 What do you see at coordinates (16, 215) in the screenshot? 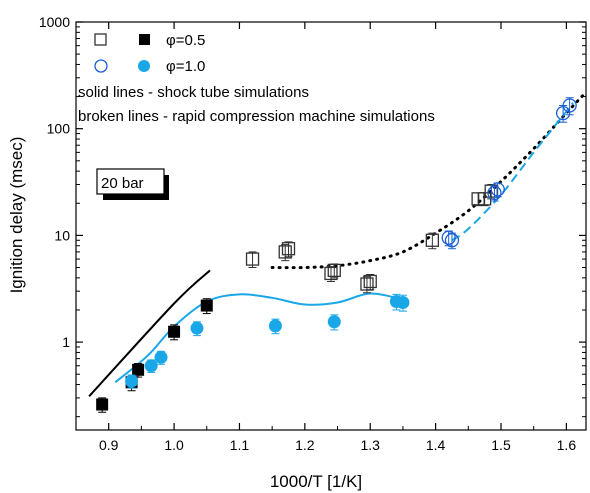
I see `y-axis-title: Ignition delay (msec)` at bounding box center [16, 215].